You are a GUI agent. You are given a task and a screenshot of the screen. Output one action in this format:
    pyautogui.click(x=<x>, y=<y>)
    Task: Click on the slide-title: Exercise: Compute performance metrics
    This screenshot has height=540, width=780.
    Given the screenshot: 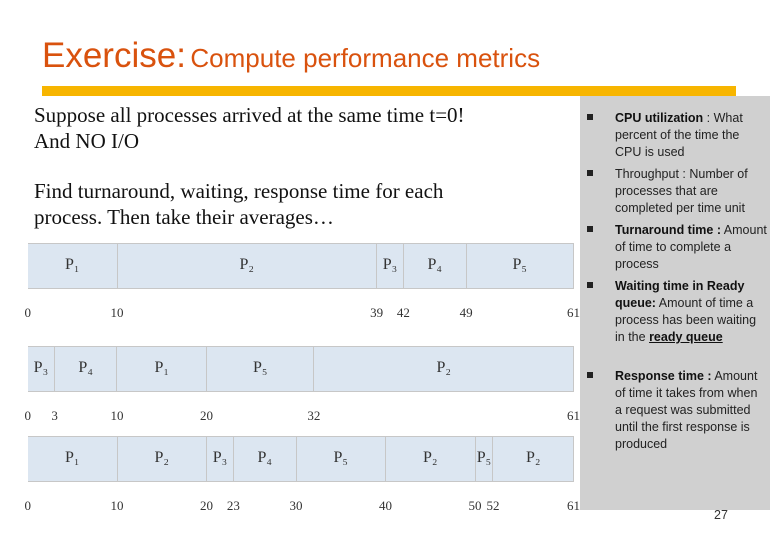 What is the action you would take?
    pyautogui.click(x=291, y=56)
    